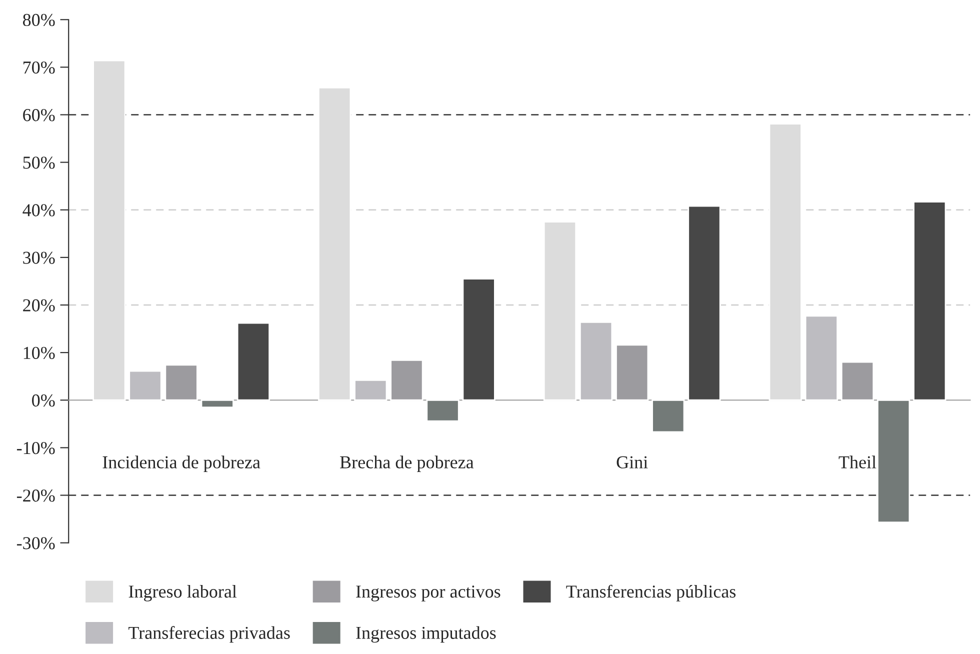  Describe the element at coordinates (651, 593) in the screenshot. I see `legend-label: Transferencias públicas` at that location.